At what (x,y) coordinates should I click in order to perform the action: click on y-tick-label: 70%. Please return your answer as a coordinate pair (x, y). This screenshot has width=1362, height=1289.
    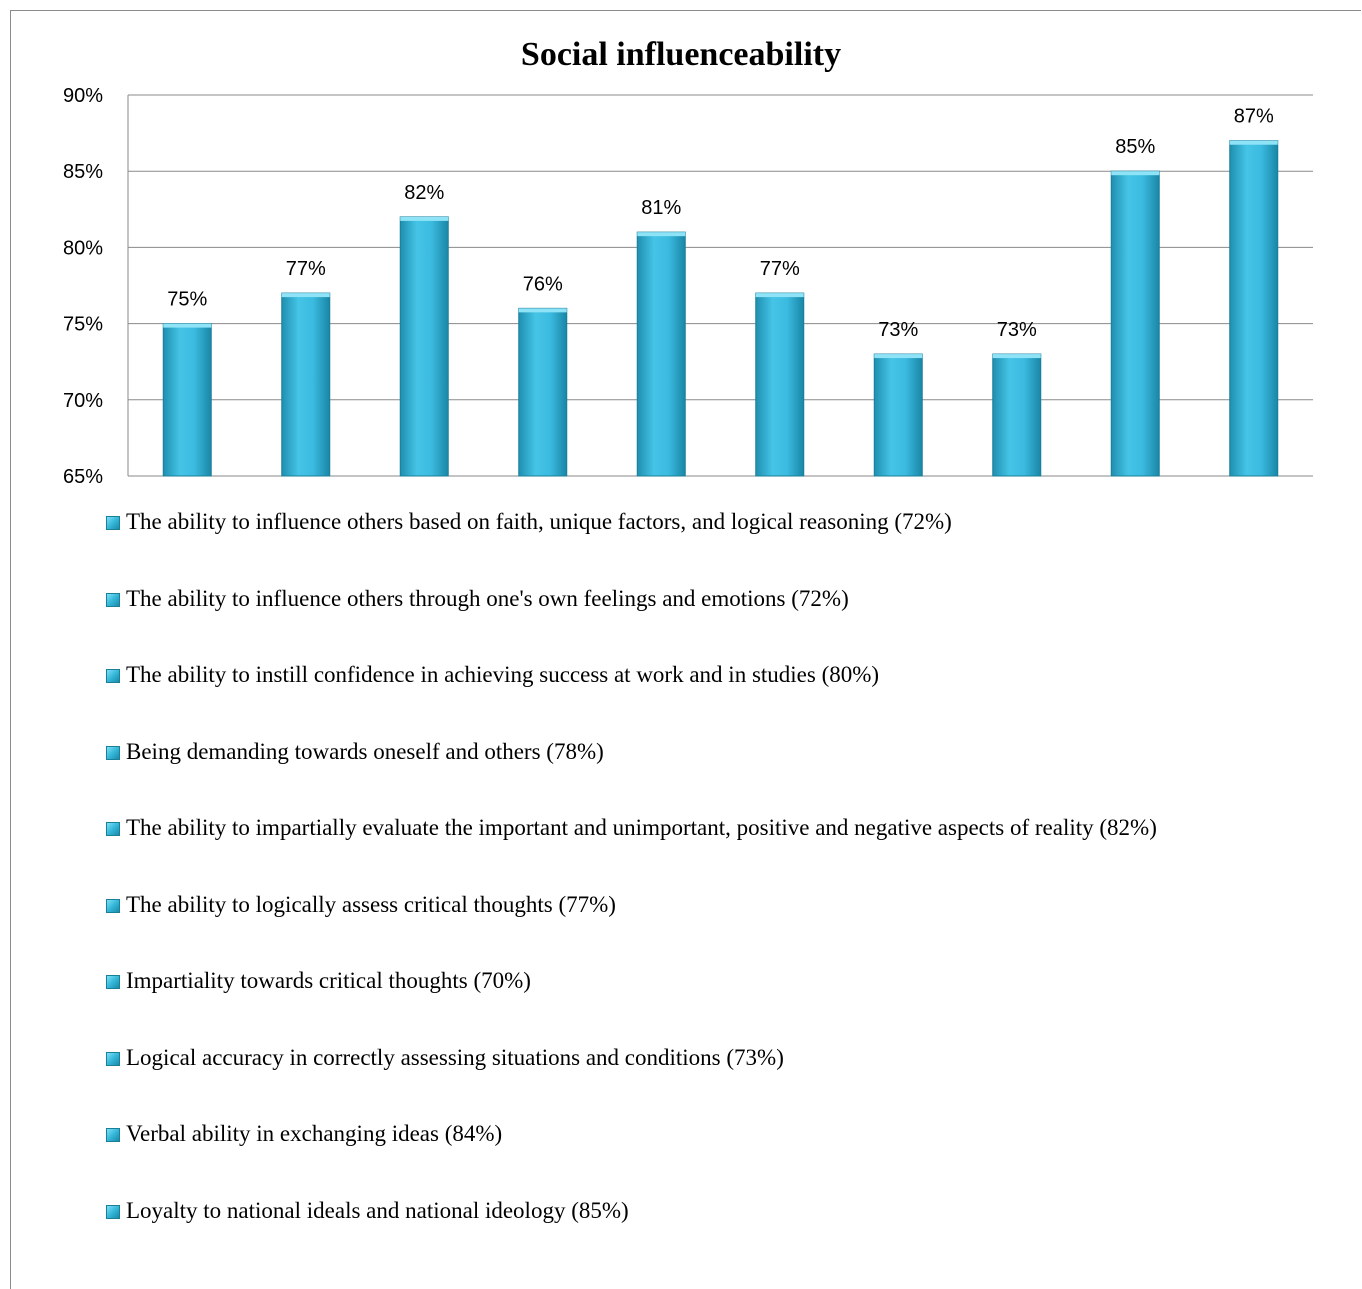
    Looking at the image, I should click on (83, 401).